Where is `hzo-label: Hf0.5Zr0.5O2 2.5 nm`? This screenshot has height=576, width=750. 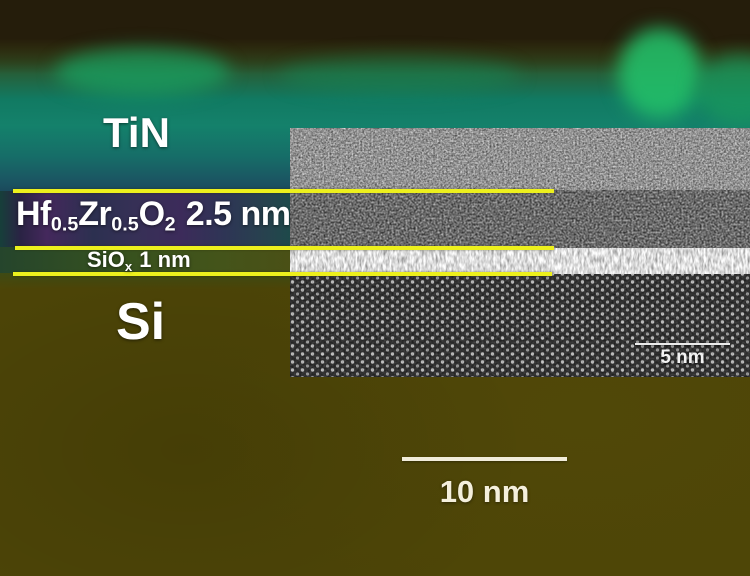 hzo-label: Hf0.5Zr0.5O2 2.5 nm is located at coordinates (153, 216).